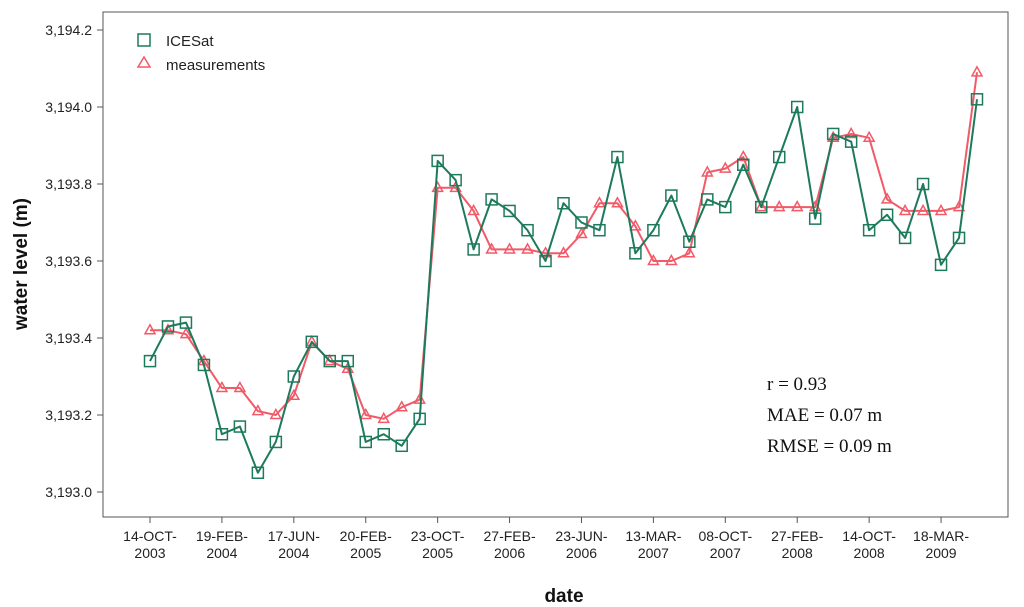 Image resolution: width=1024 pixels, height=607 pixels. I want to click on x-tick-label-year: 2009, so click(940, 553).